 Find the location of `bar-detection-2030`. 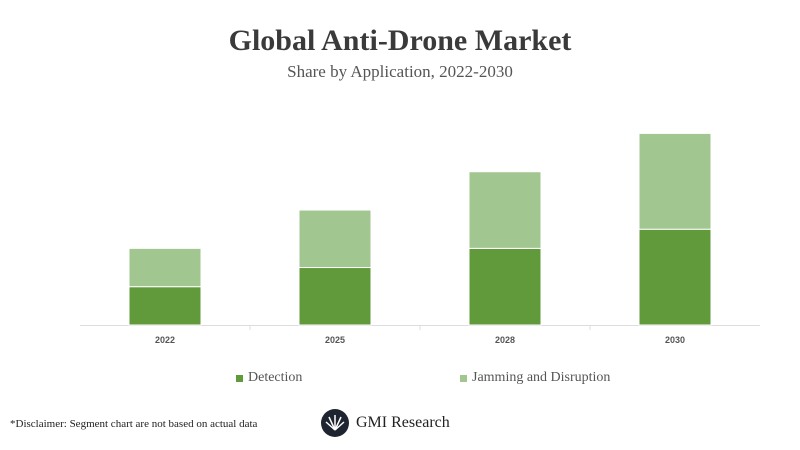

bar-detection-2030 is located at coordinates (675, 277).